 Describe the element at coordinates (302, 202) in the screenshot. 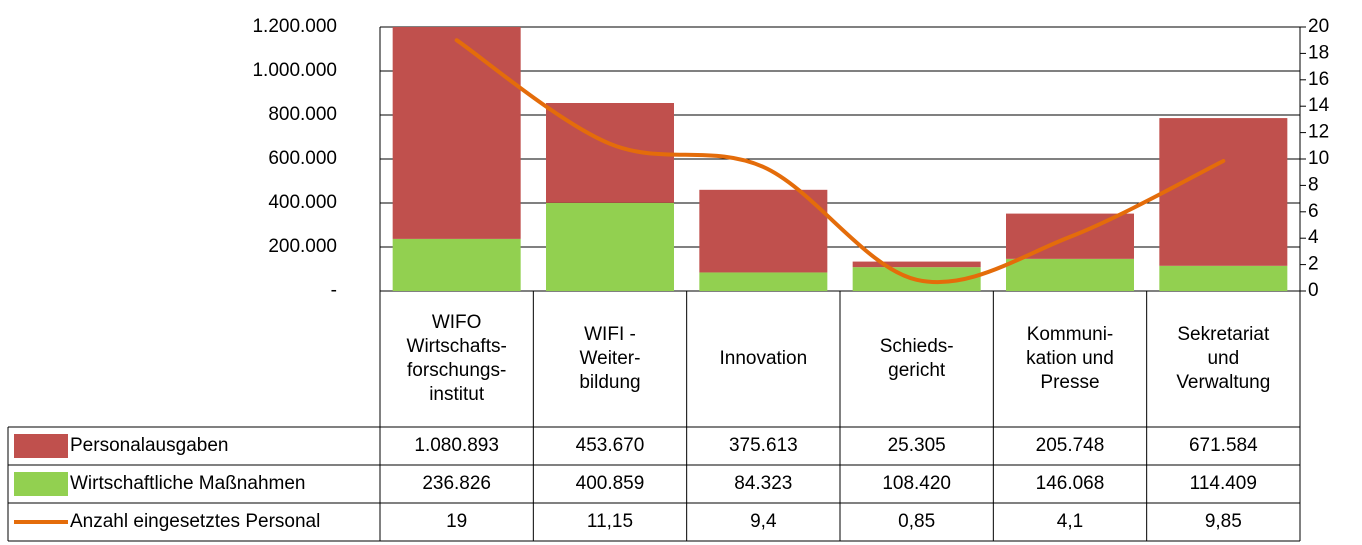

I see `y-tick-label: 400.000` at that location.